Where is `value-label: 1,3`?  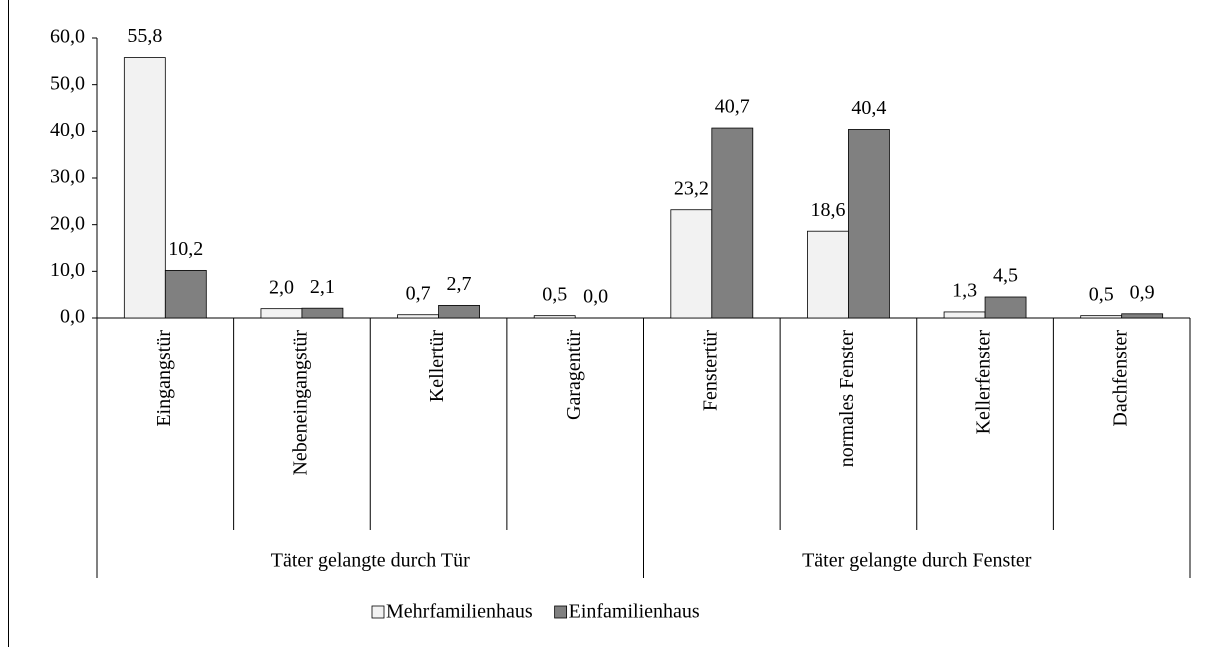
value-label: 1,3 is located at coordinates (964, 291).